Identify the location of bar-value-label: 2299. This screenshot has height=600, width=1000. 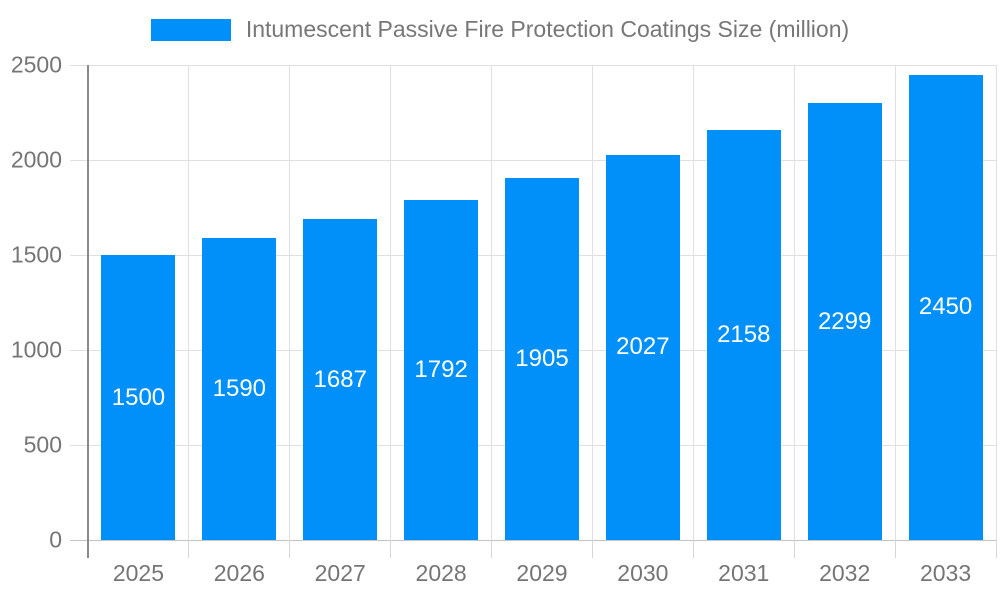
(844, 321).